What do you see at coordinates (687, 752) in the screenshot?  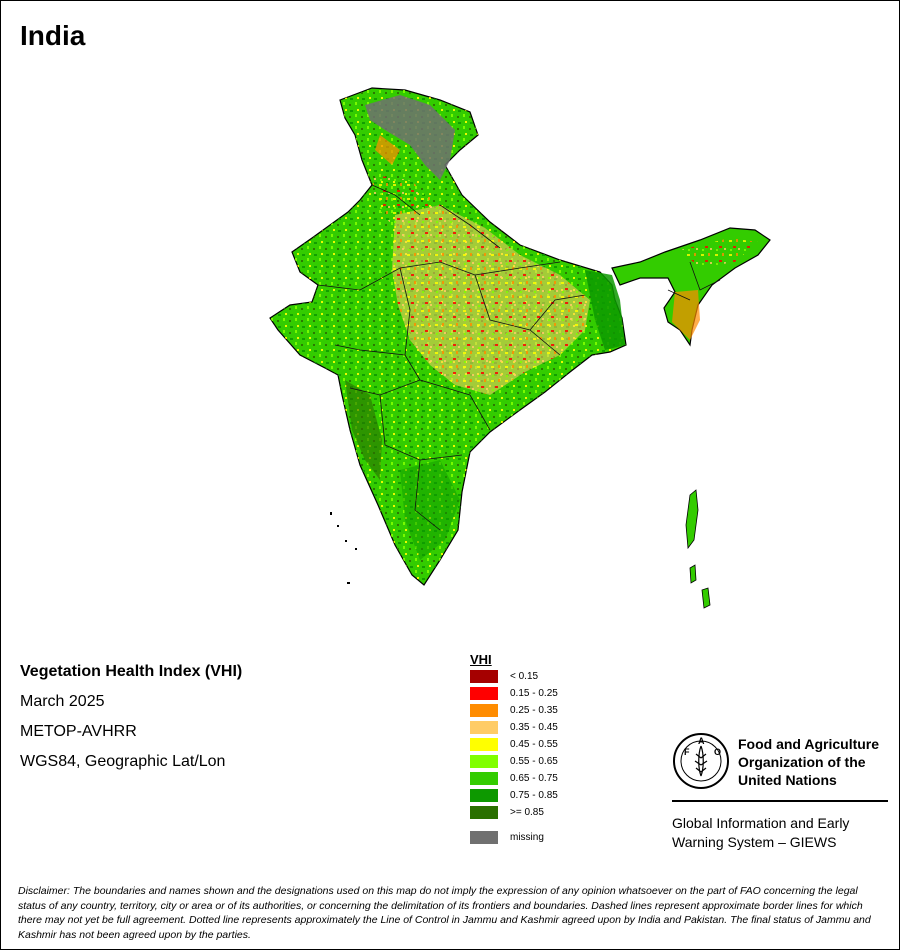 I see `fao-logo-text: F` at bounding box center [687, 752].